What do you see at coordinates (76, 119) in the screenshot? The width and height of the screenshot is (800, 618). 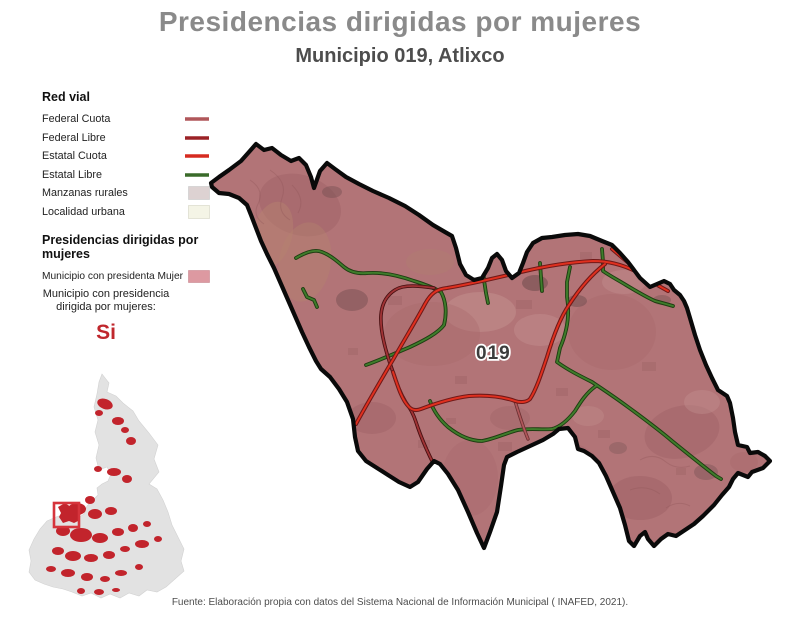 I see `legend-label: Federal Cuota` at bounding box center [76, 119].